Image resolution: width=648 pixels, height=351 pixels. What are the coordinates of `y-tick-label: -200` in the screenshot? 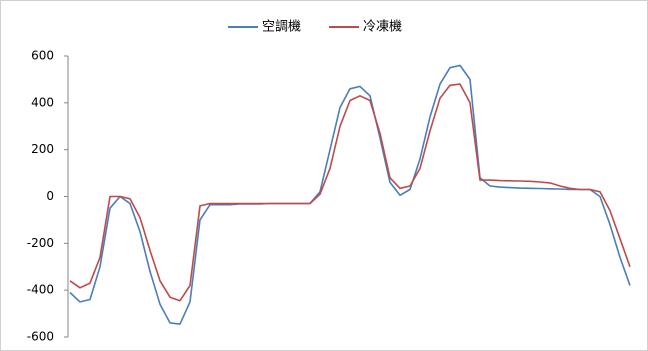 It's located at (40, 243).